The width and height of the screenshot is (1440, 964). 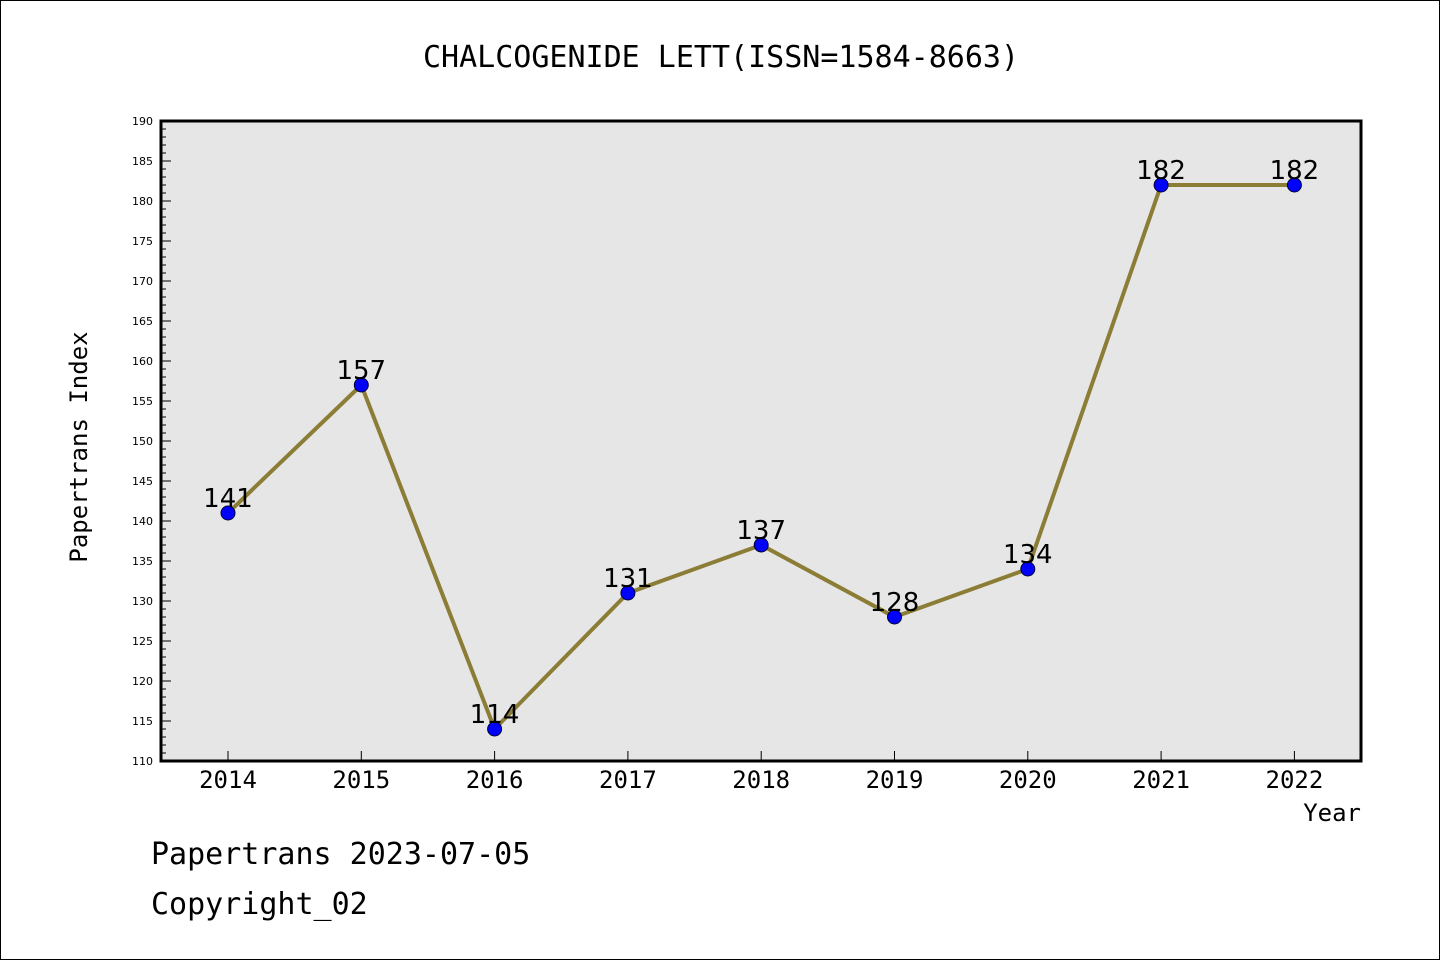 I want to click on y-tick-label: 115, so click(x=142, y=721).